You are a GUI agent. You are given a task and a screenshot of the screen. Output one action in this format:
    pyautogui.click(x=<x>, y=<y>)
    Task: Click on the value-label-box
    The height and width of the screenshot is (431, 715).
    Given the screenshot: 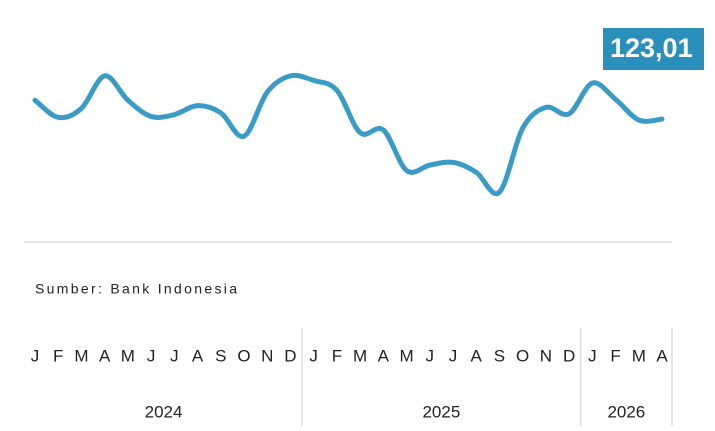 What is the action you would take?
    pyautogui.click(x=653, y=49)
    